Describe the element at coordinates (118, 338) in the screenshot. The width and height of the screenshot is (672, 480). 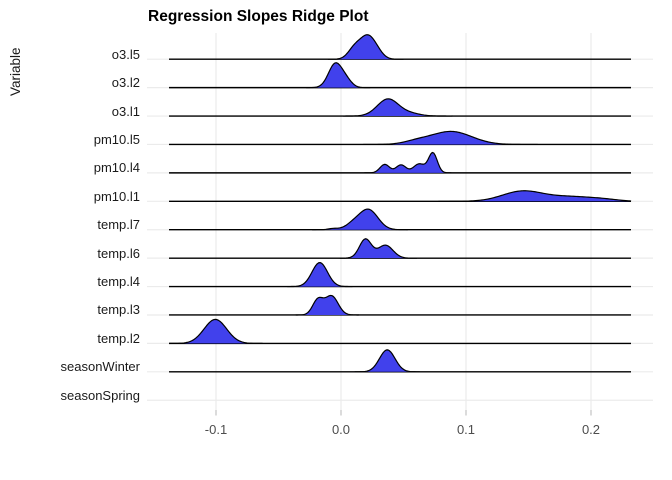
I see `category-label: temp.l2` at that location.